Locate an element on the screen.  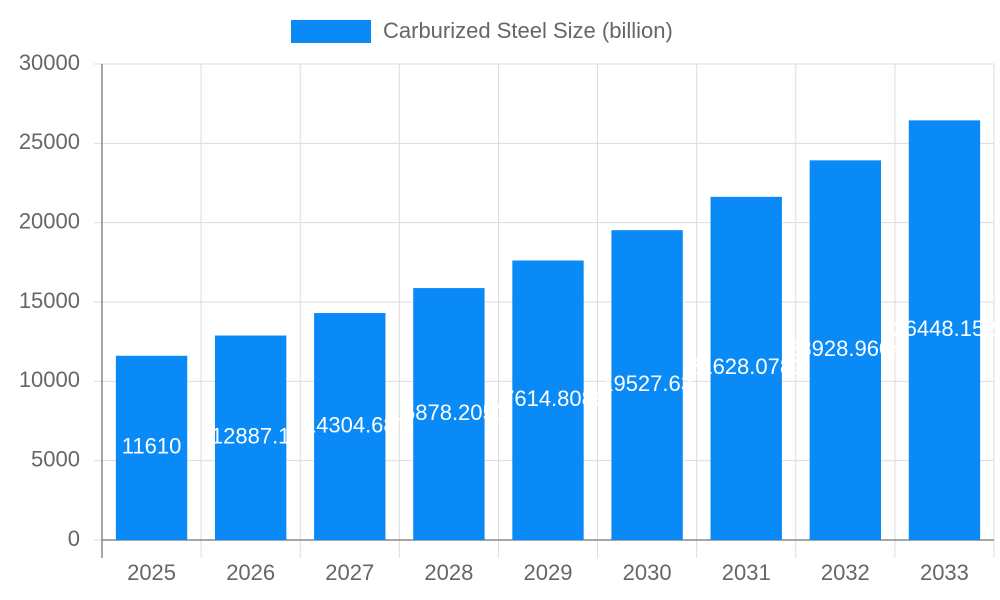
value-label: 11610 is located at coordinates (152, 446).